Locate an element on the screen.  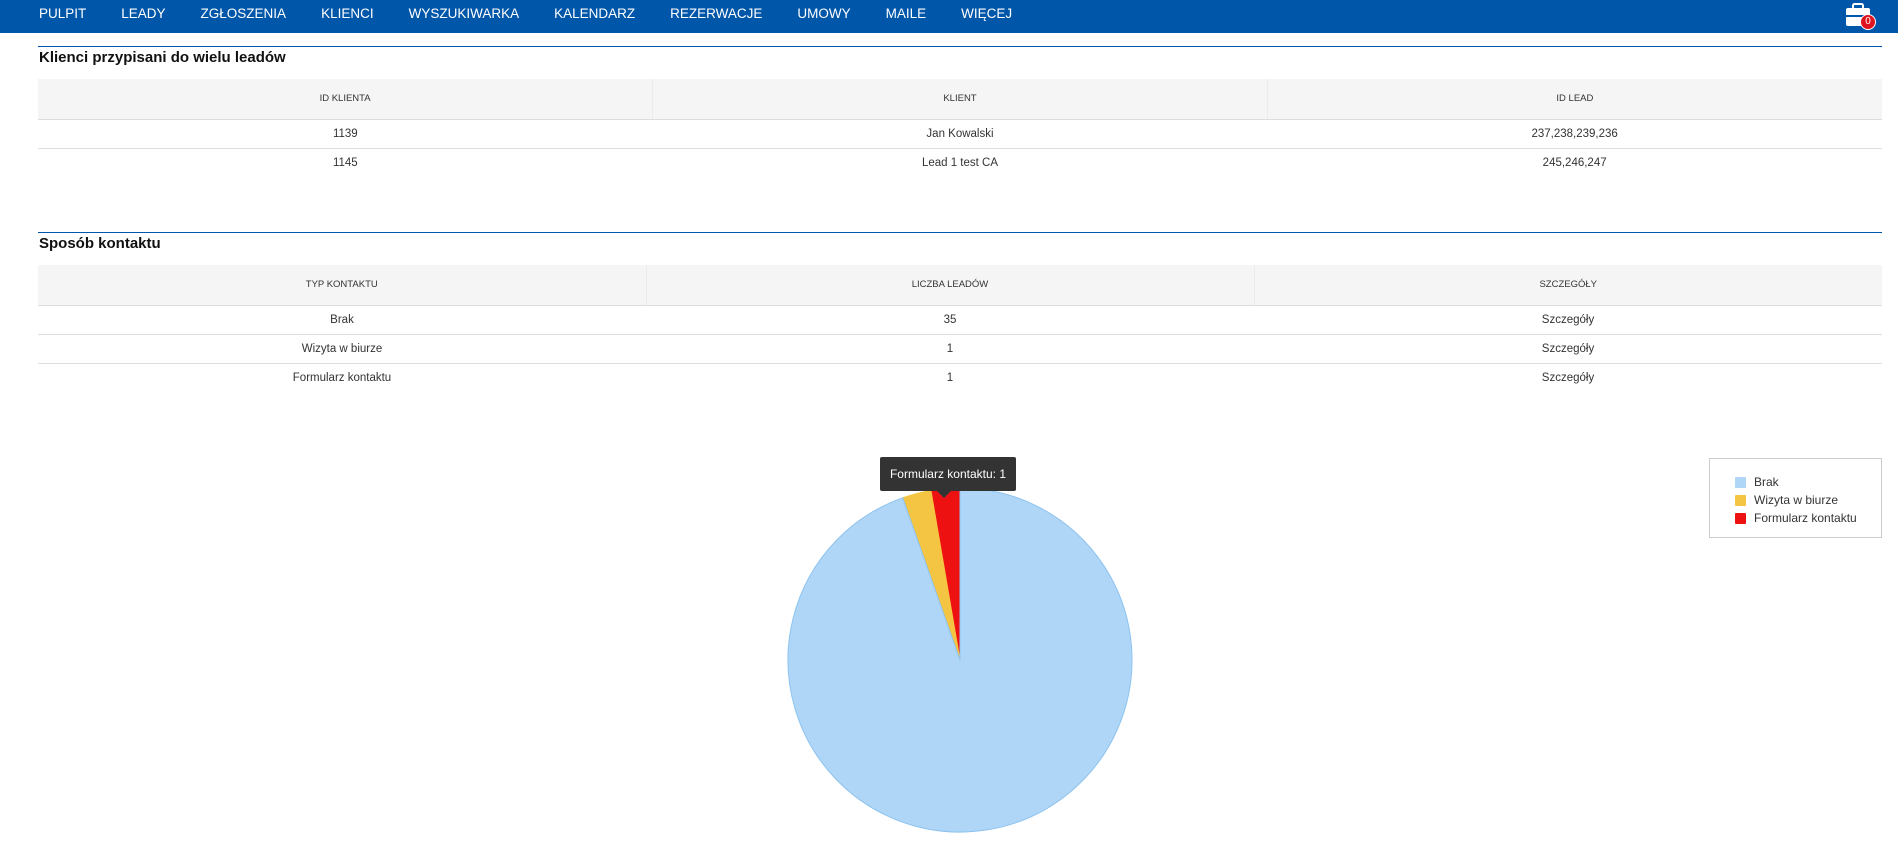
cell-contact-type: Brak is located at coordinates (342, 320).